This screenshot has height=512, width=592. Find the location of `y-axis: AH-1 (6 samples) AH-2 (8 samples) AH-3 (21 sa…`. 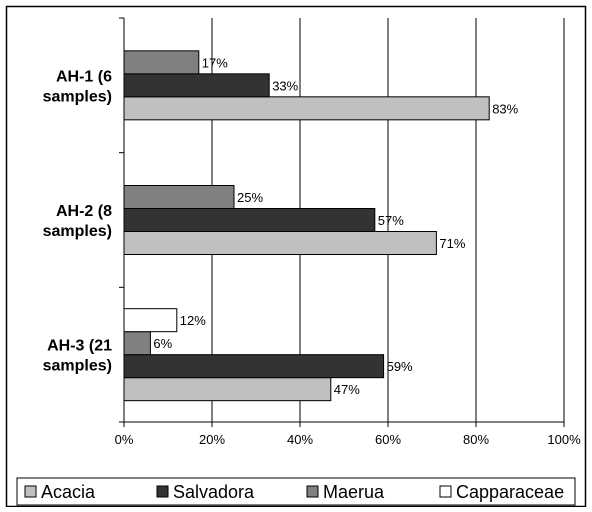

y-axis: AH-1 (6 samples) AH-2 (8 samples) AH-3 (21 sa… is located at coordinates (84, 220).